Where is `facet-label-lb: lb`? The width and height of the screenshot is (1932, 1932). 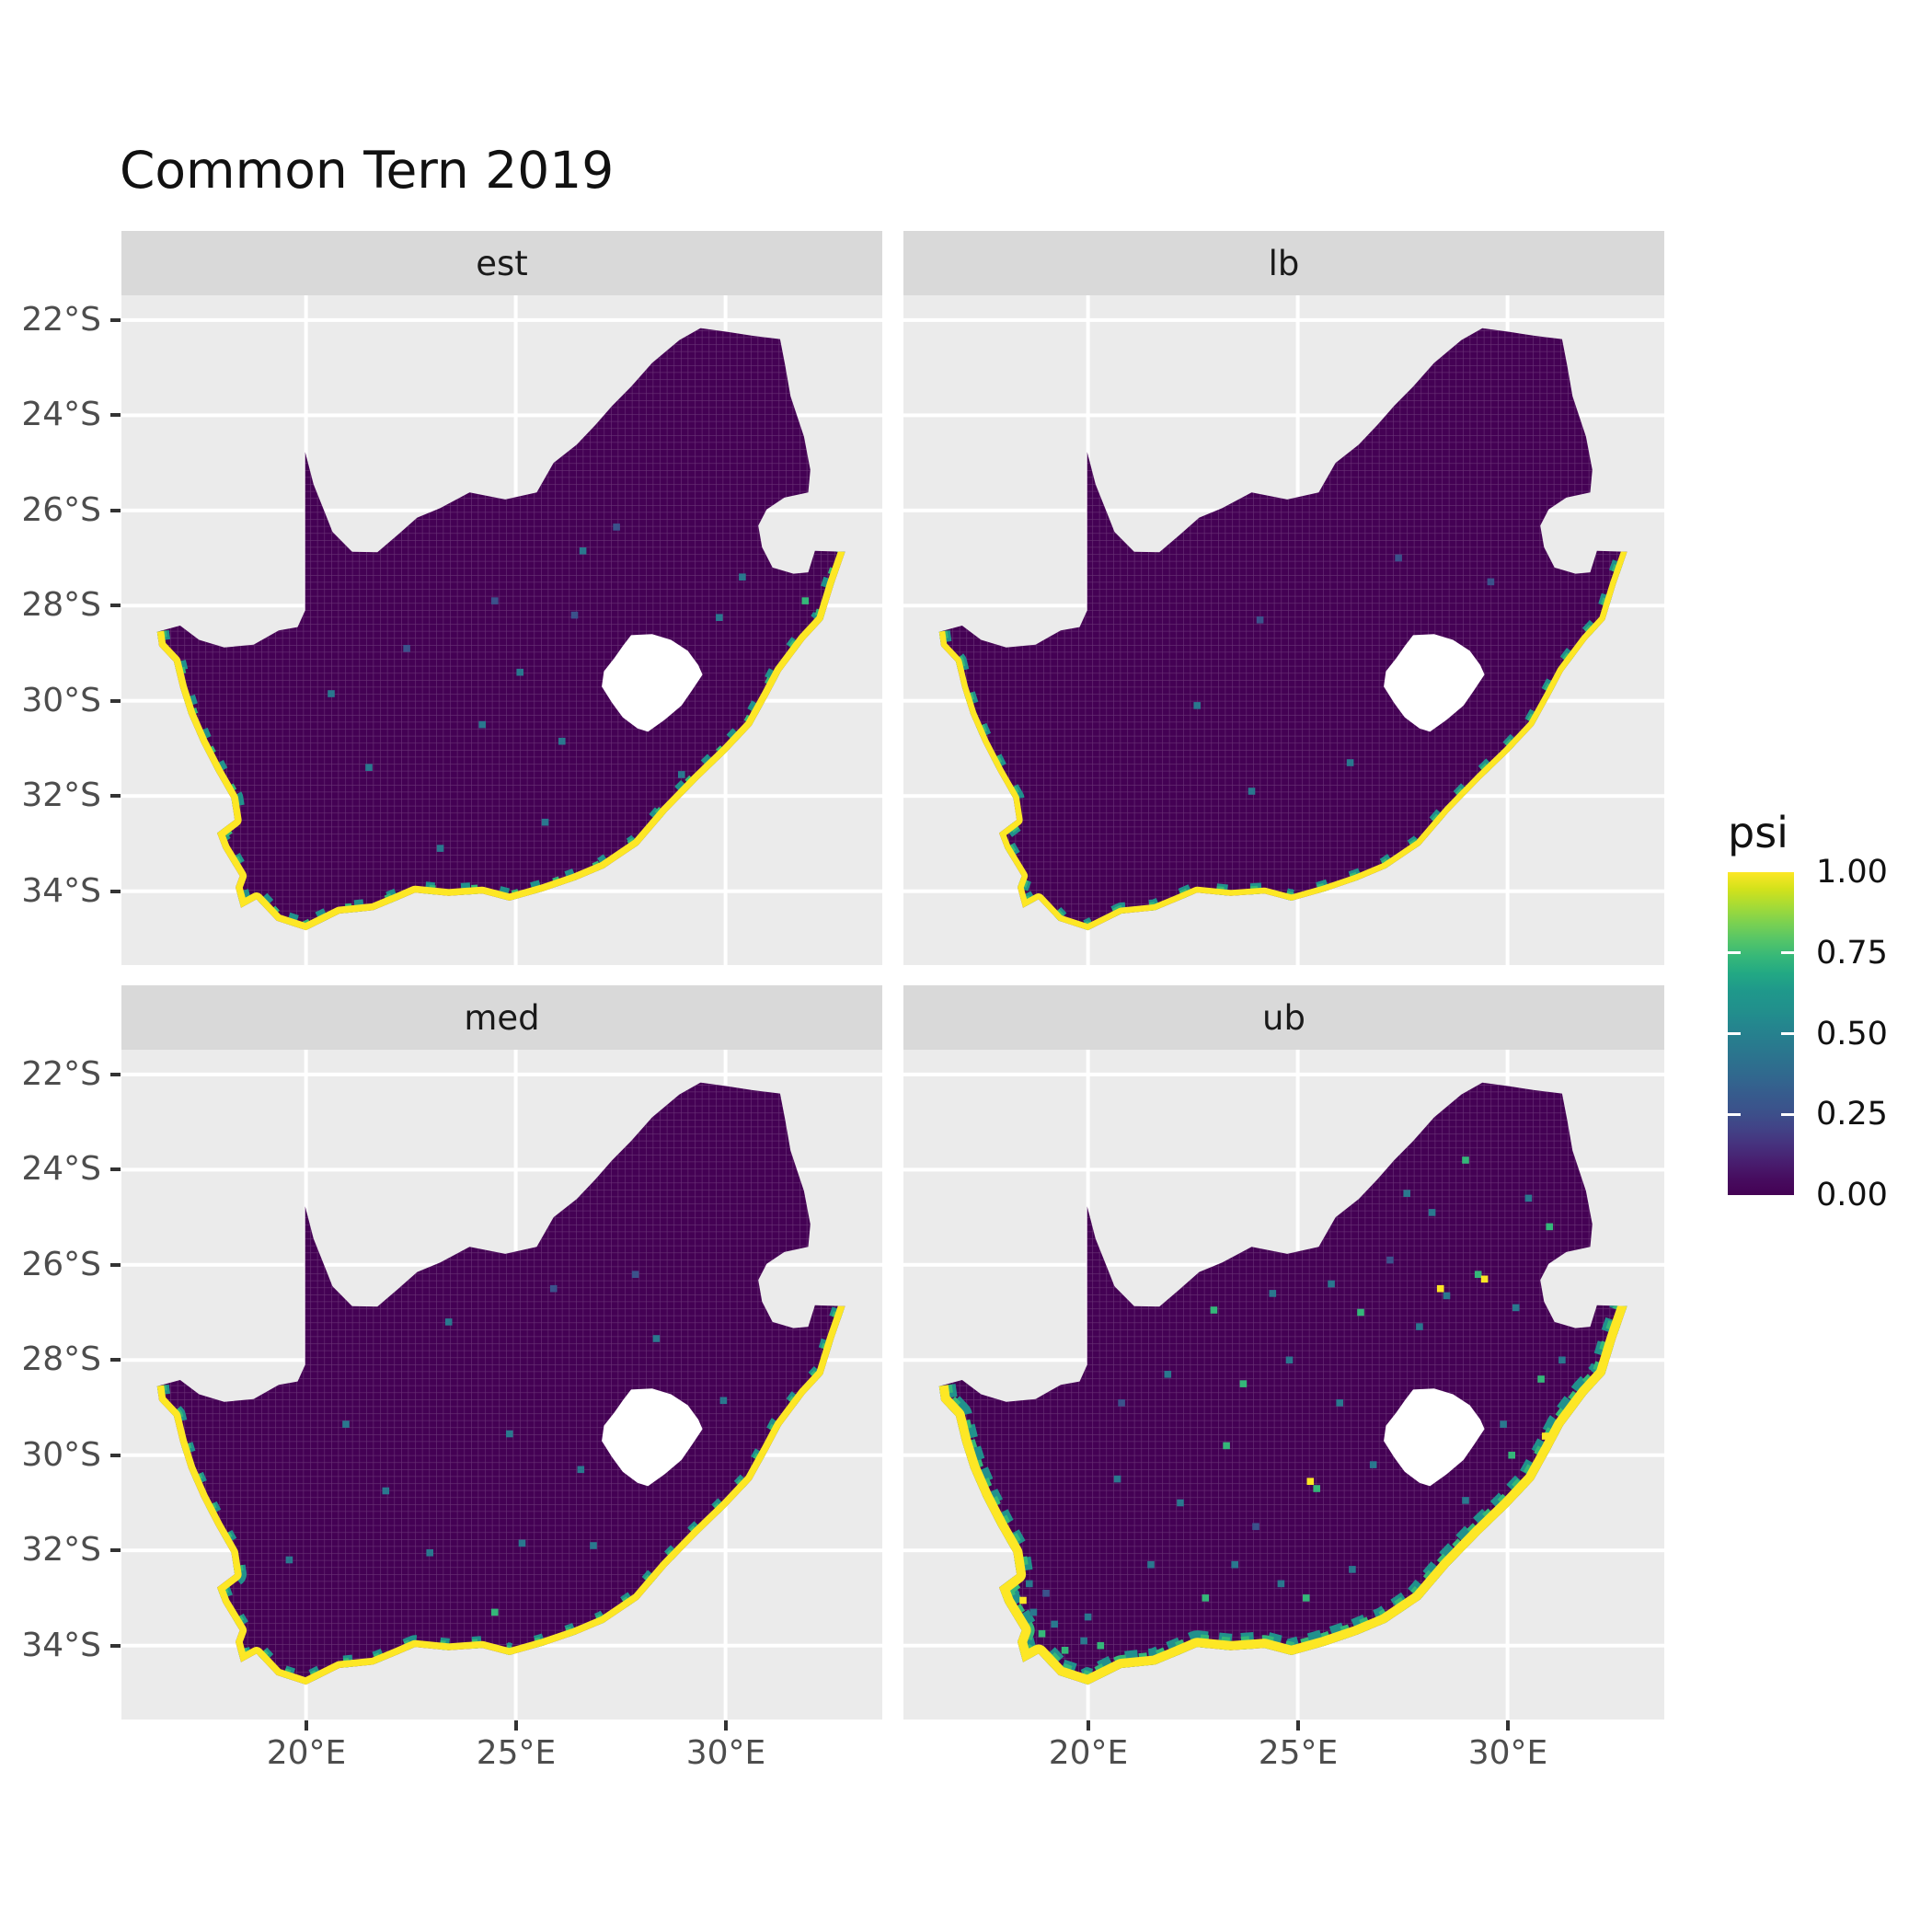 facet-label-lb: lb is located at coordinates (1284, 263).